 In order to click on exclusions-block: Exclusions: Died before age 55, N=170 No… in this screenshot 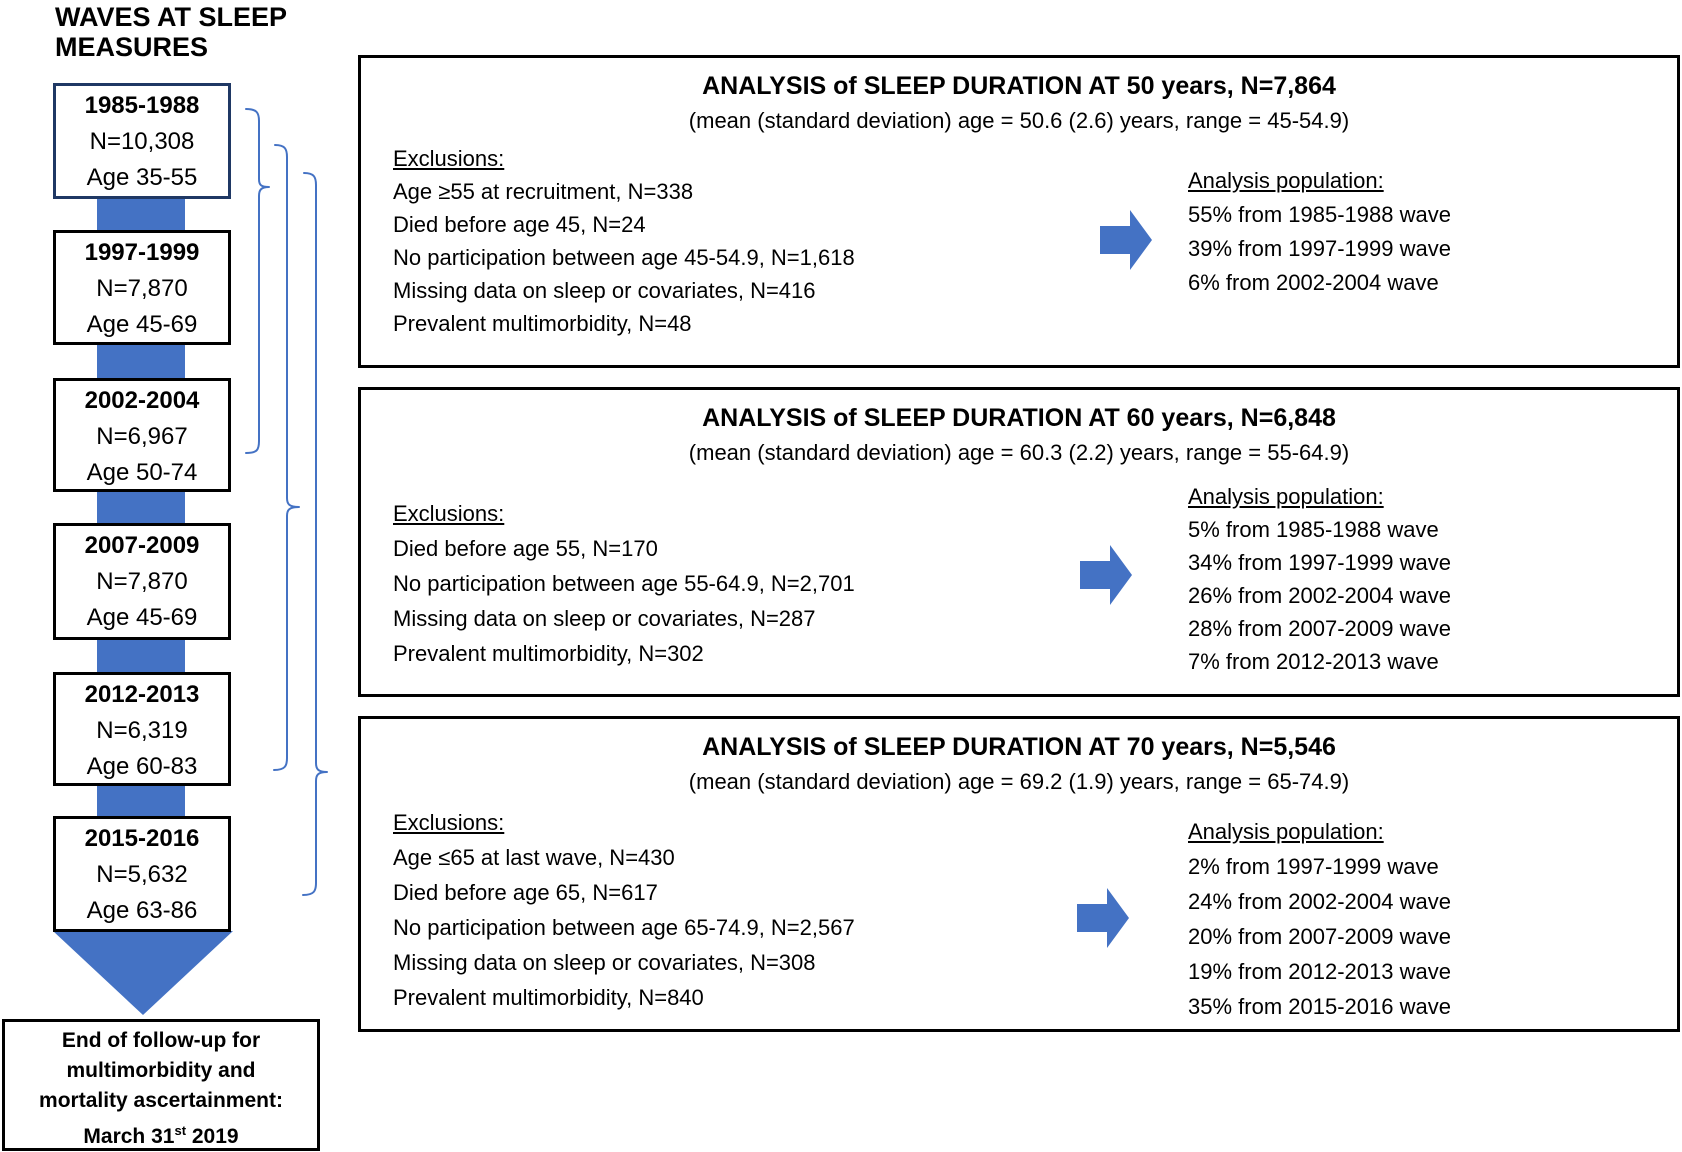, I will do `click(624, 583)`.